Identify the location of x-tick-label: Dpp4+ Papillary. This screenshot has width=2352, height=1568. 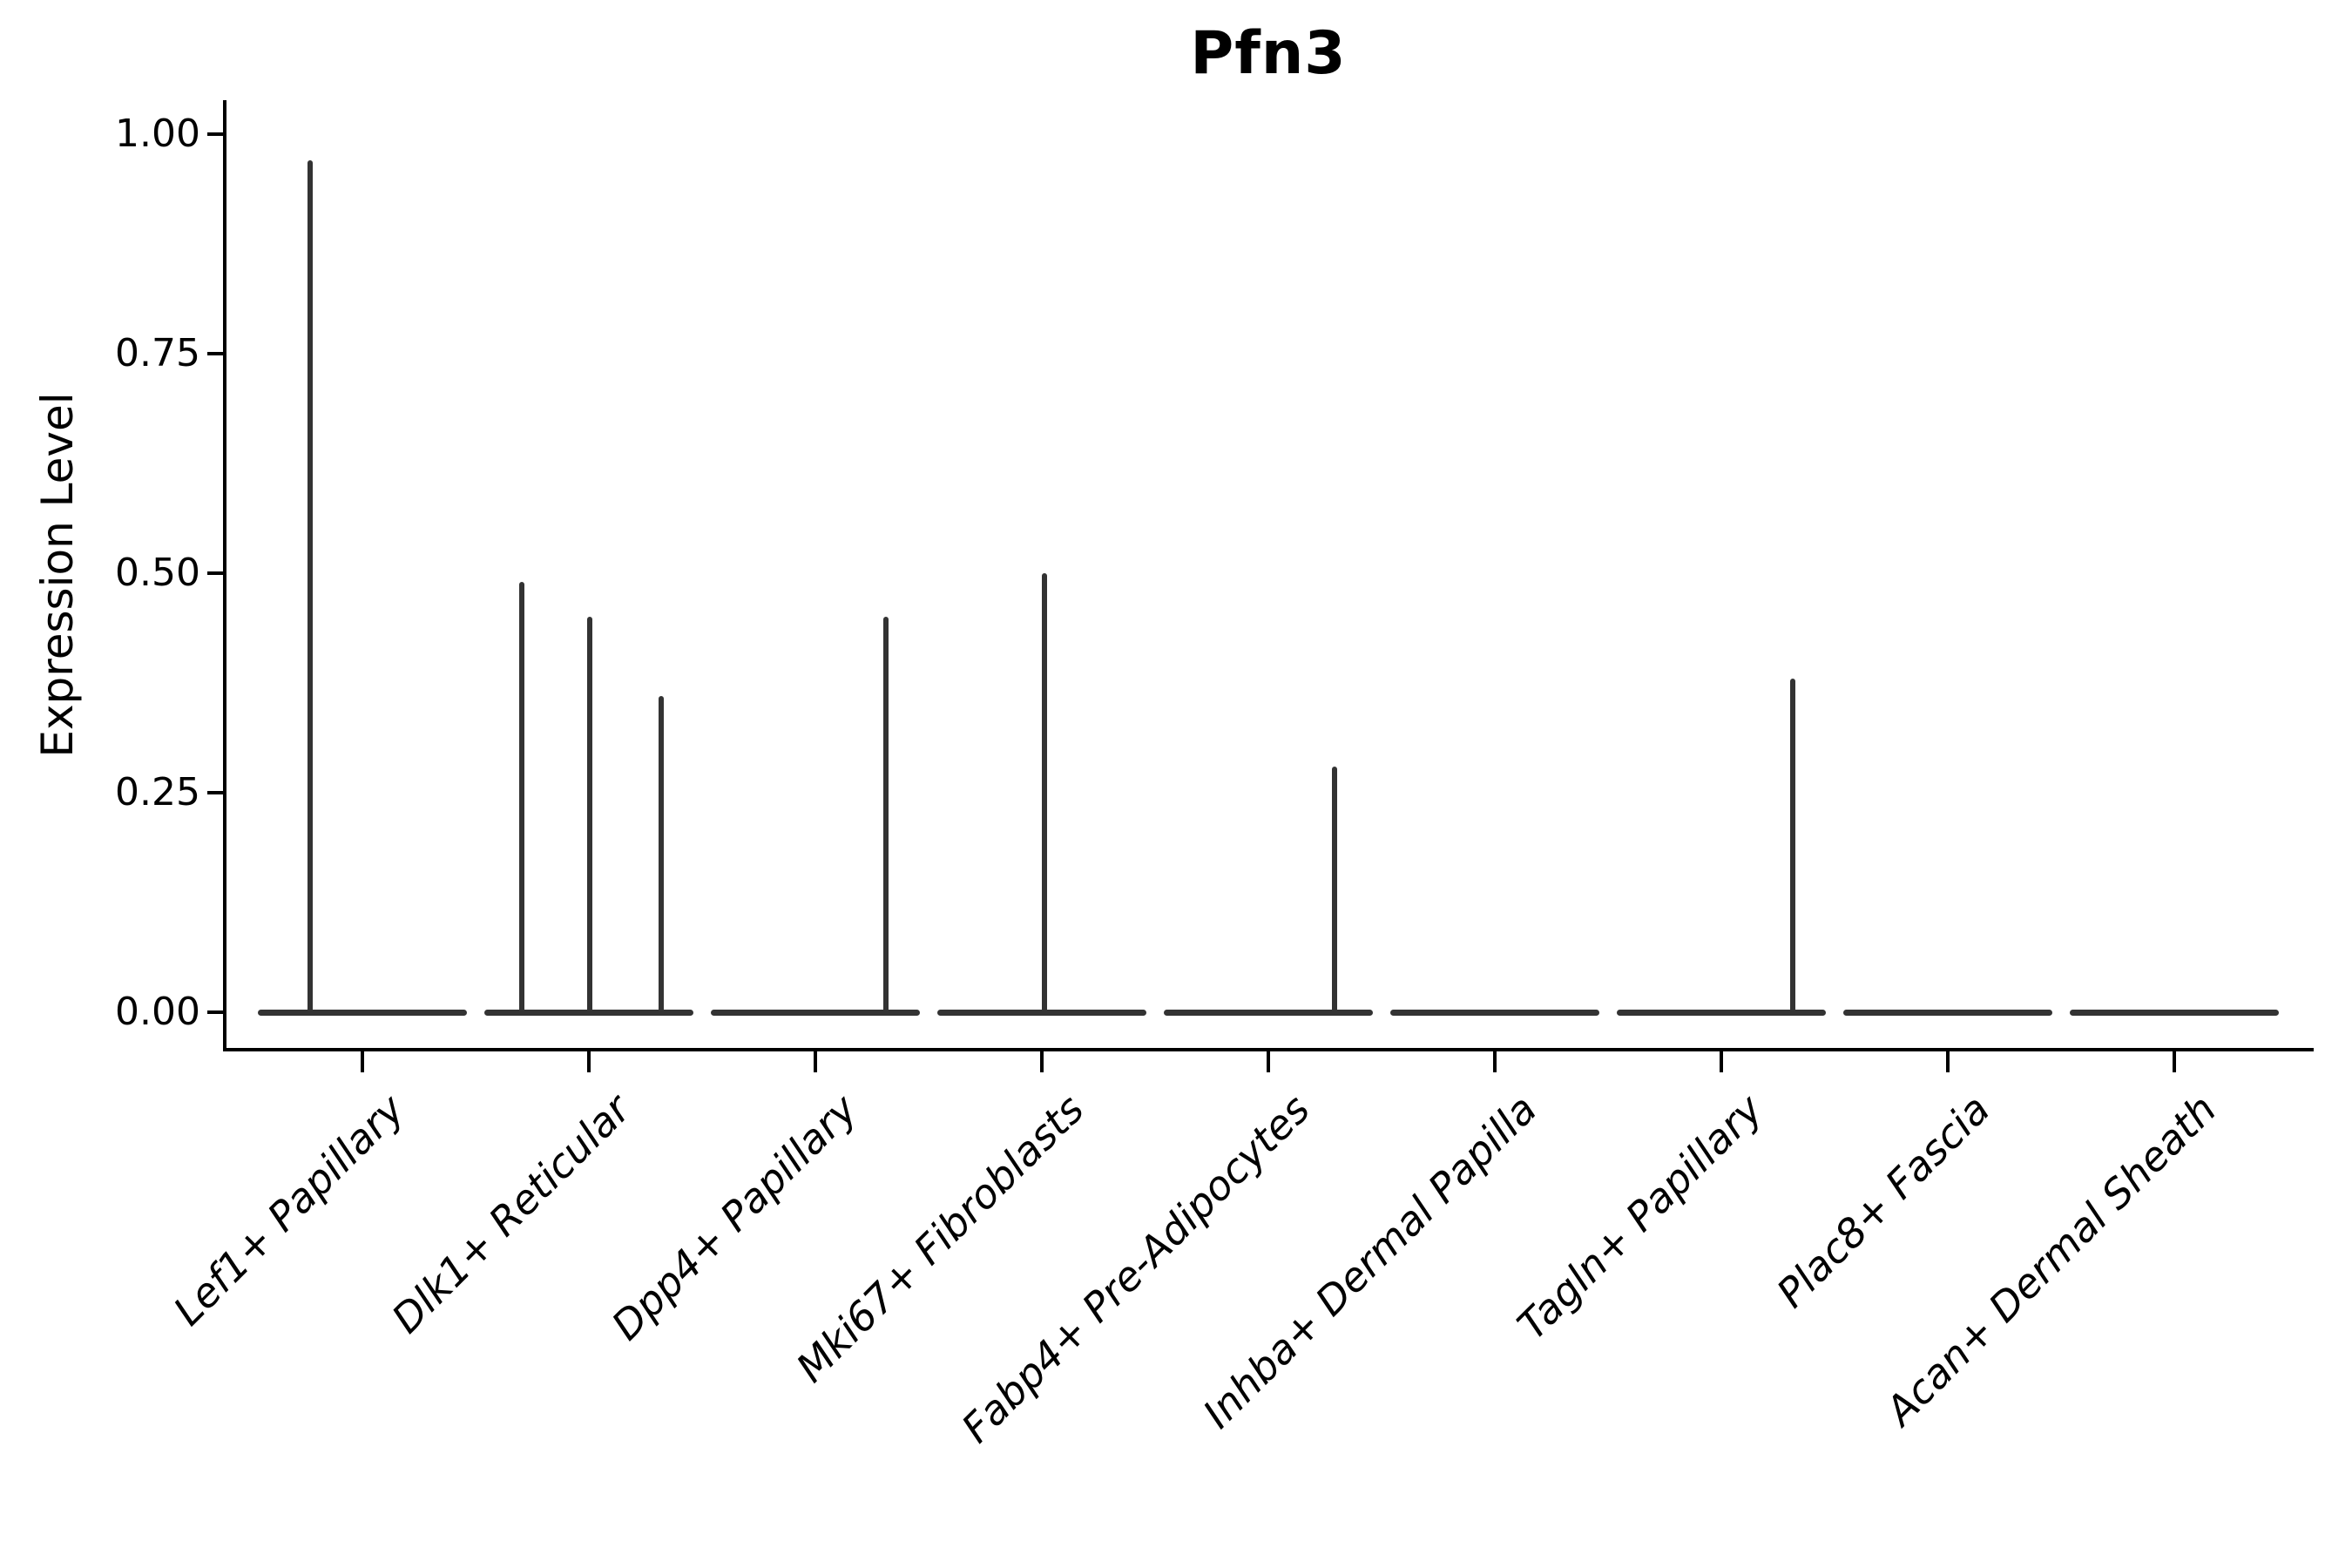
(734, 1217).